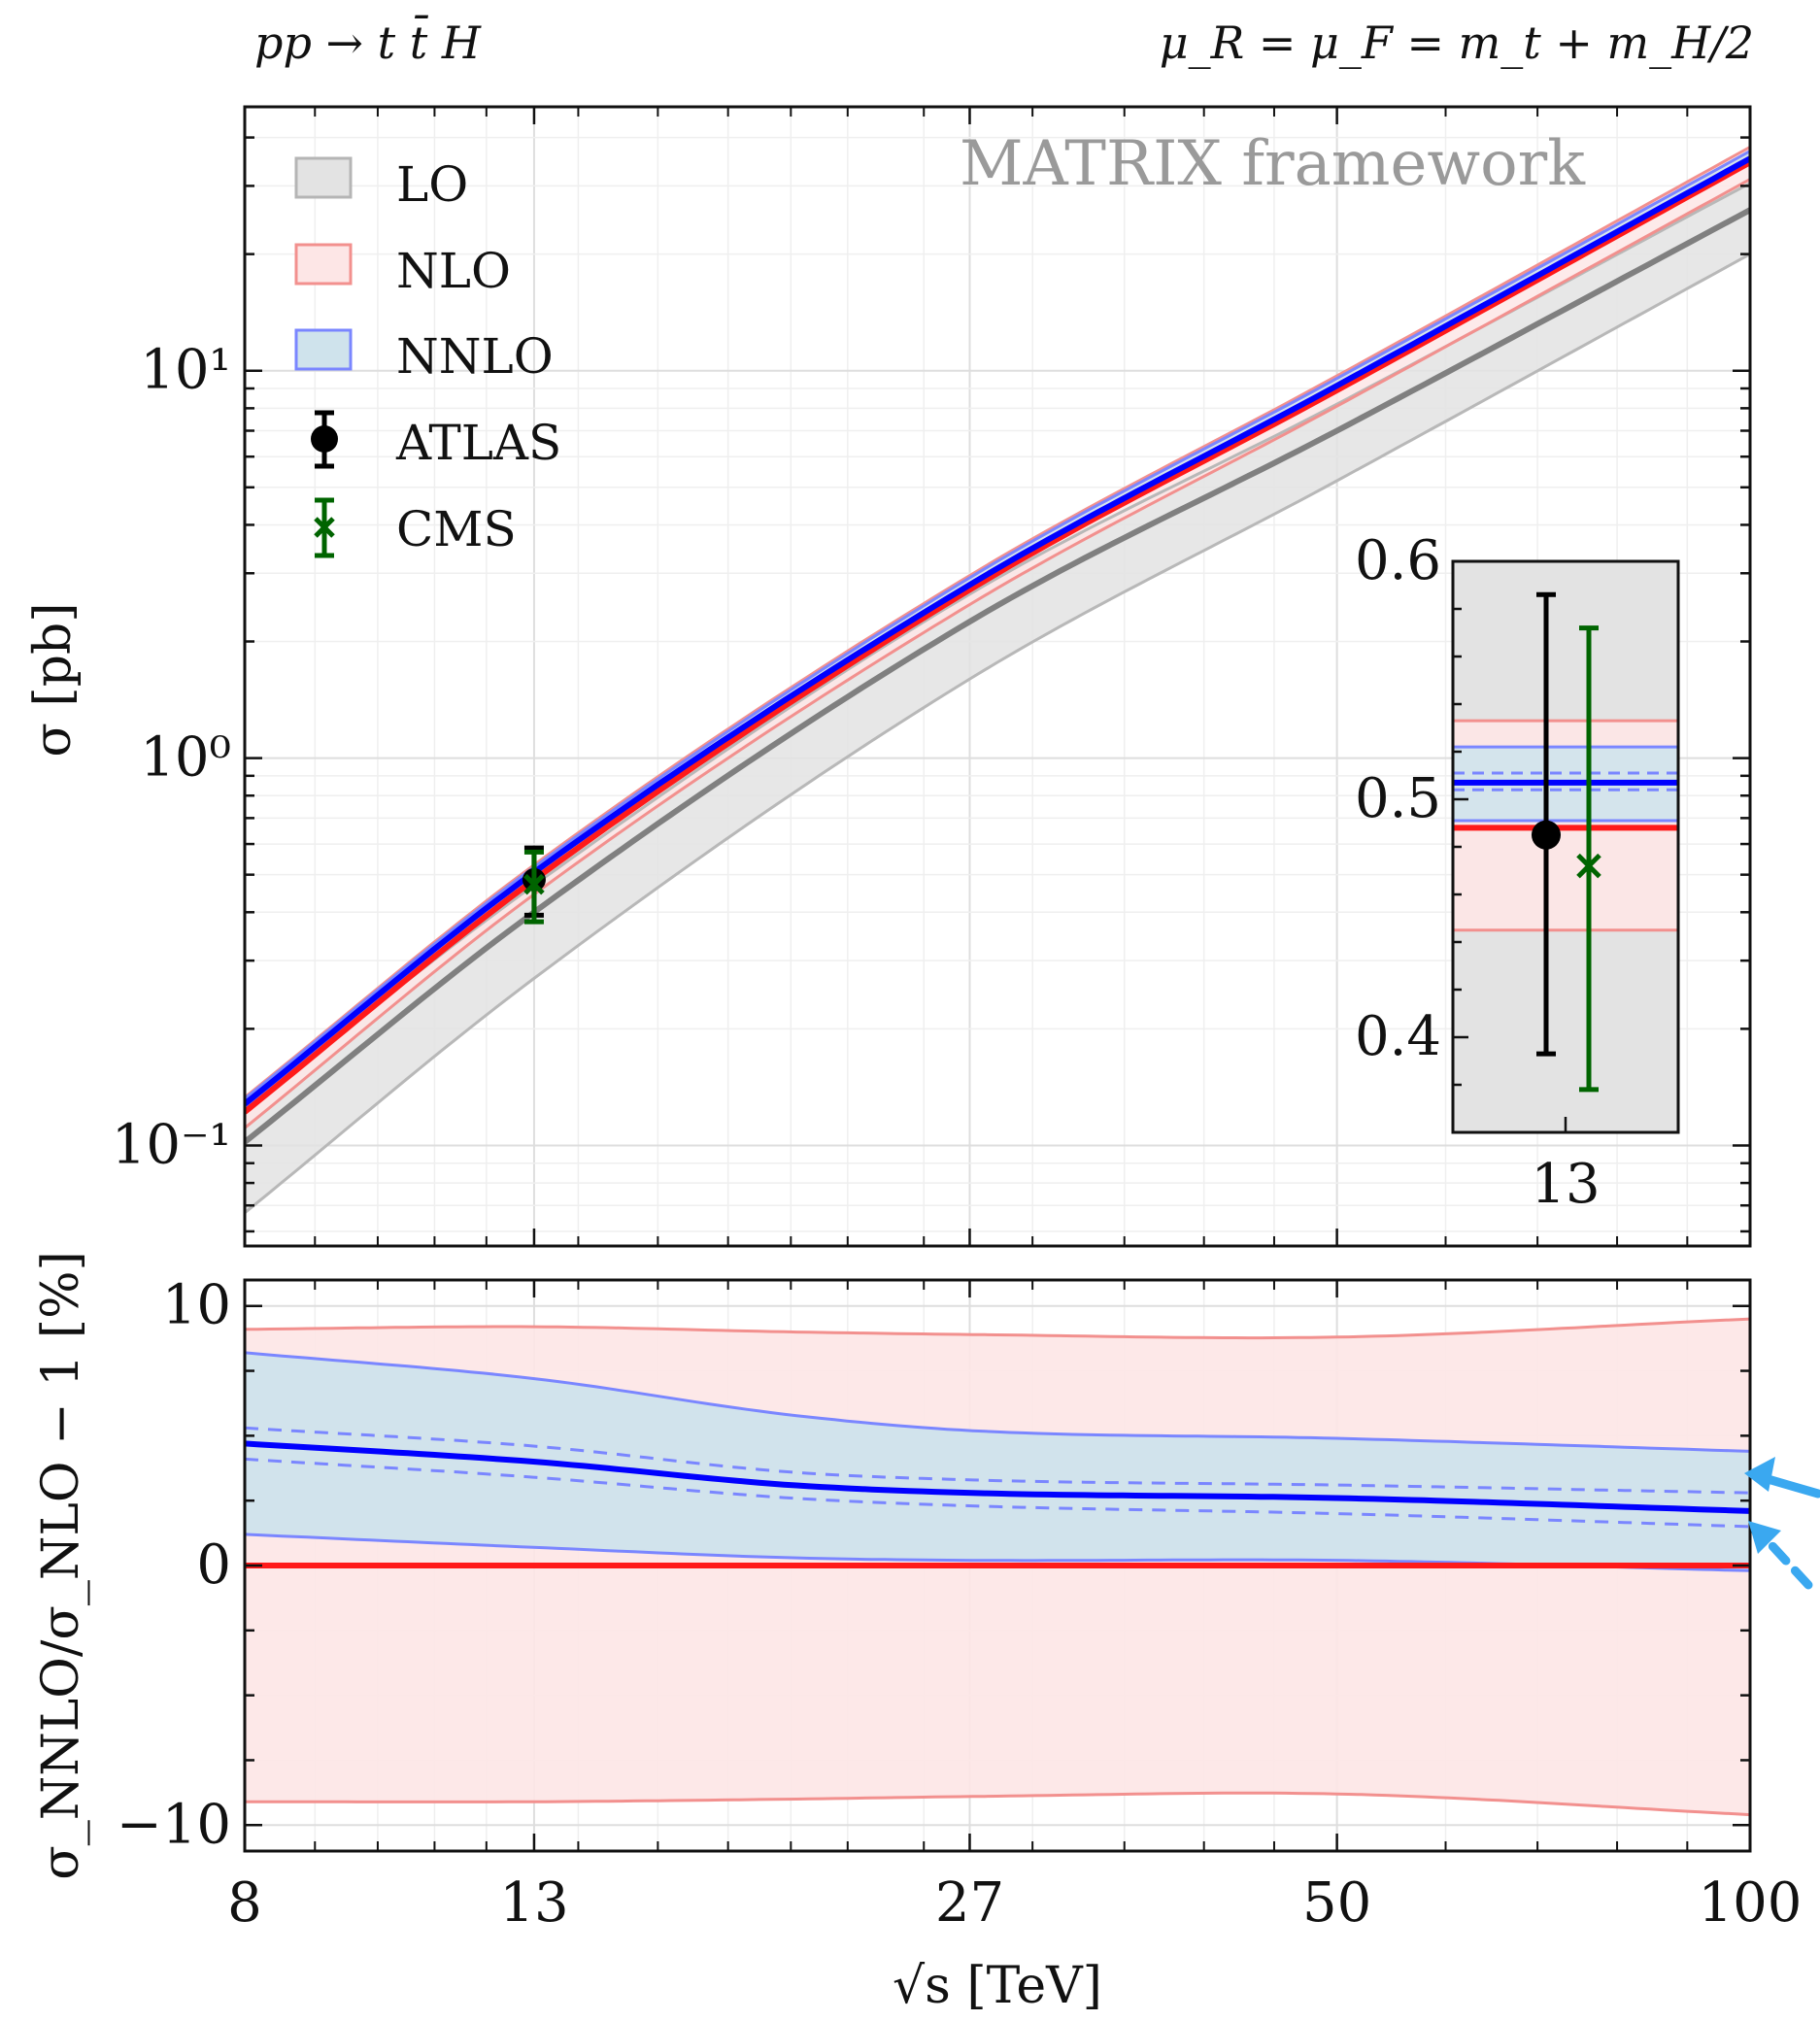 This screenshot has width=1820, height=2021. What do you see at coordinates (324, 527) in the screenshot?
I see `legend-marker-cms` at bounding box center [324, 527].